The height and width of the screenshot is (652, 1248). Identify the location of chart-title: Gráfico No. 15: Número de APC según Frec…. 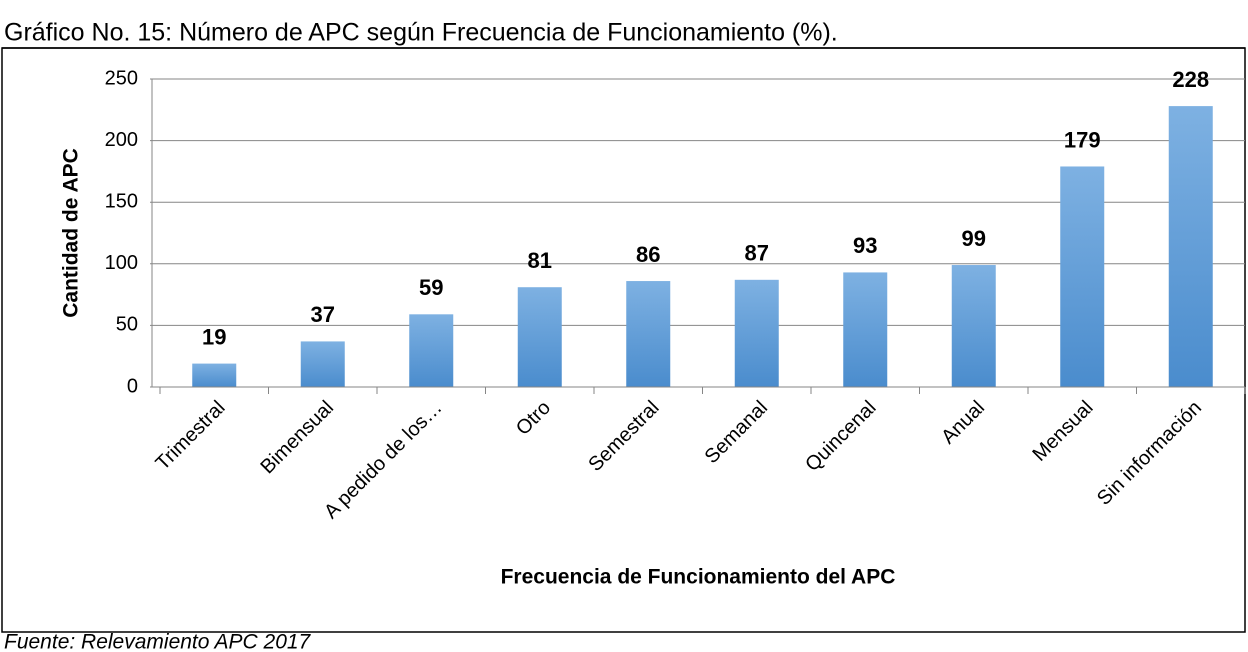
(421, 33).